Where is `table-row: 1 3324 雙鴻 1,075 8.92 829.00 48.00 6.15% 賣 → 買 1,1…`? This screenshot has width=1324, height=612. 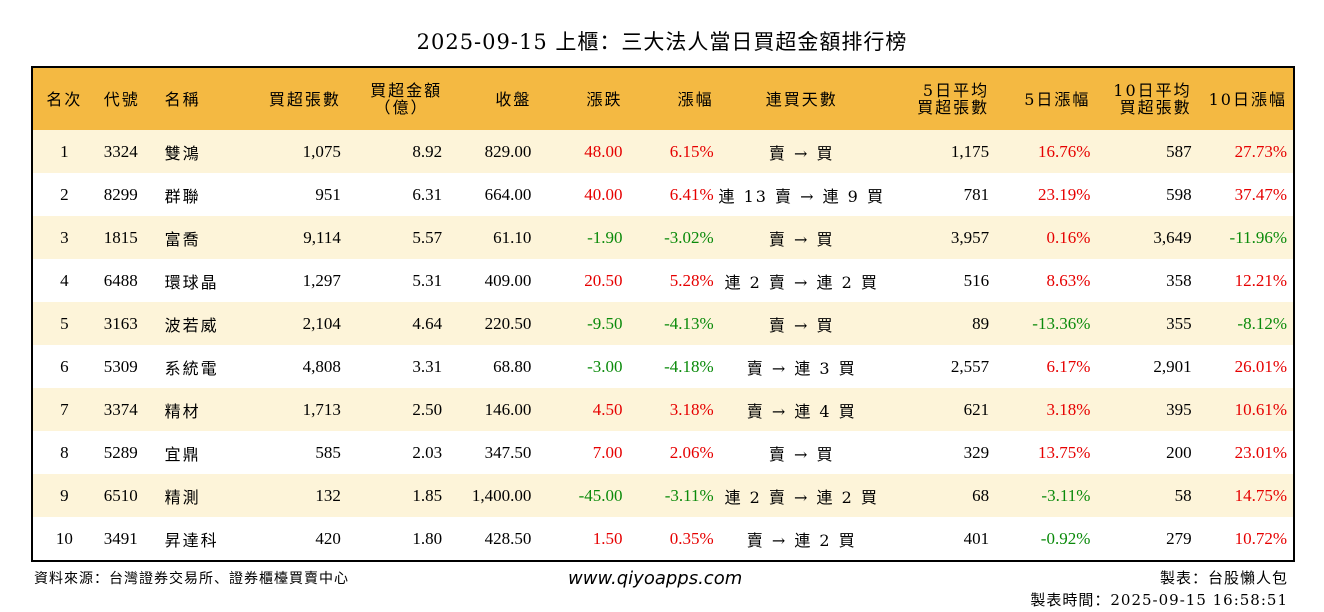
table-row: 1 3324 雙鴻 1,075 8.92 829.00 48.00 6.15% 賣 → 買 1,1… is located at coordinates (663, 151).